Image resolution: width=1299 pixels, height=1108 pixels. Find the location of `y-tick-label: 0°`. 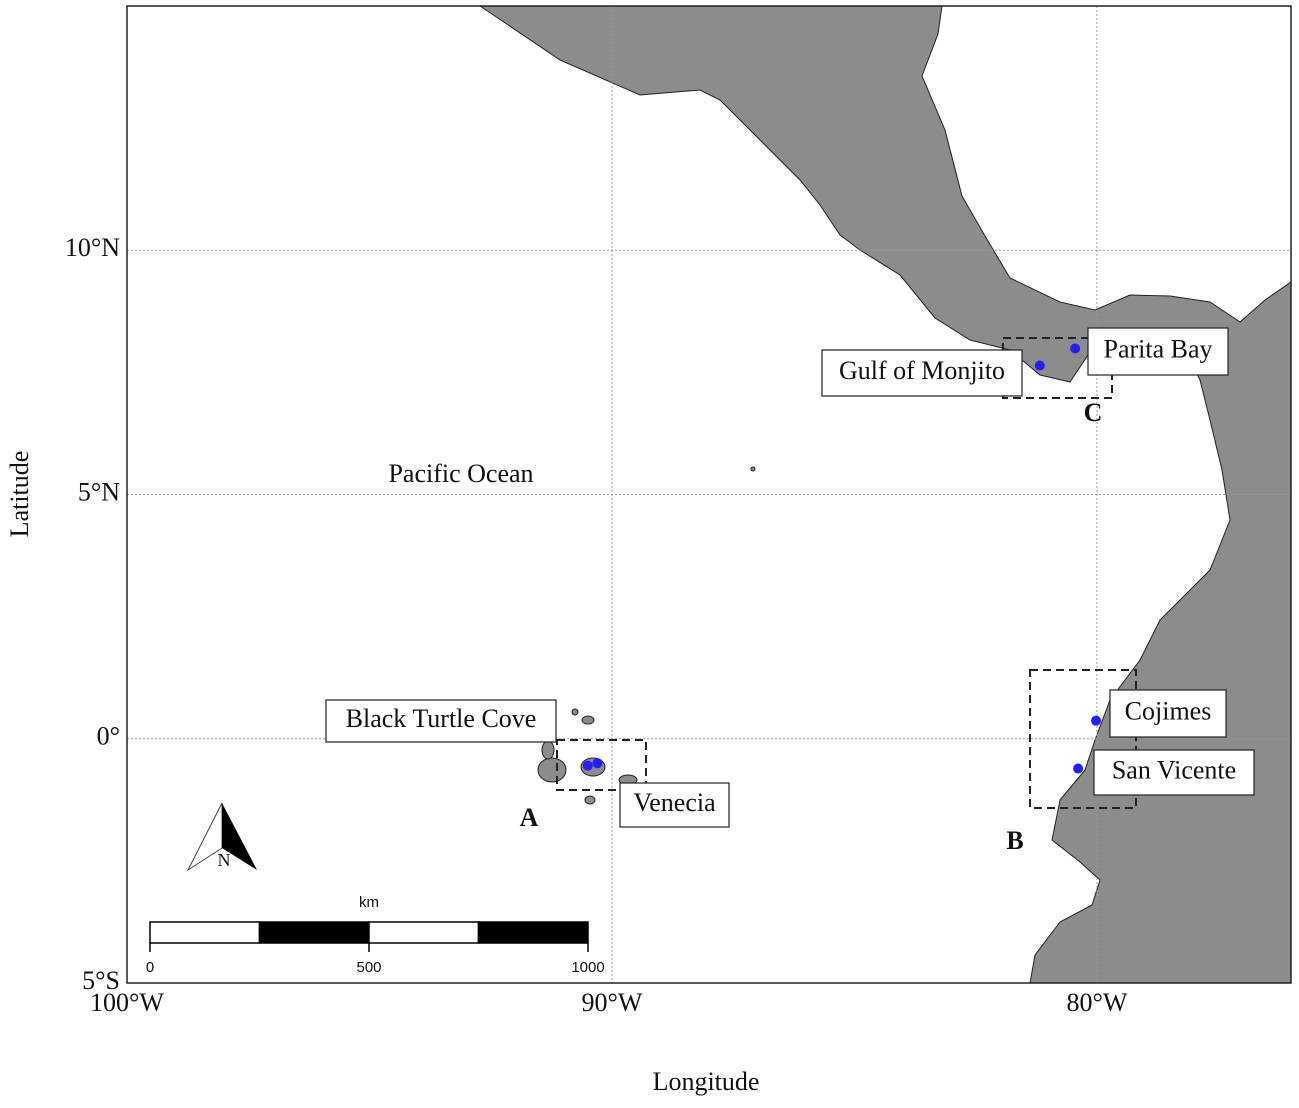

y-tick-label: 0° is located at coordinates (108, 736).